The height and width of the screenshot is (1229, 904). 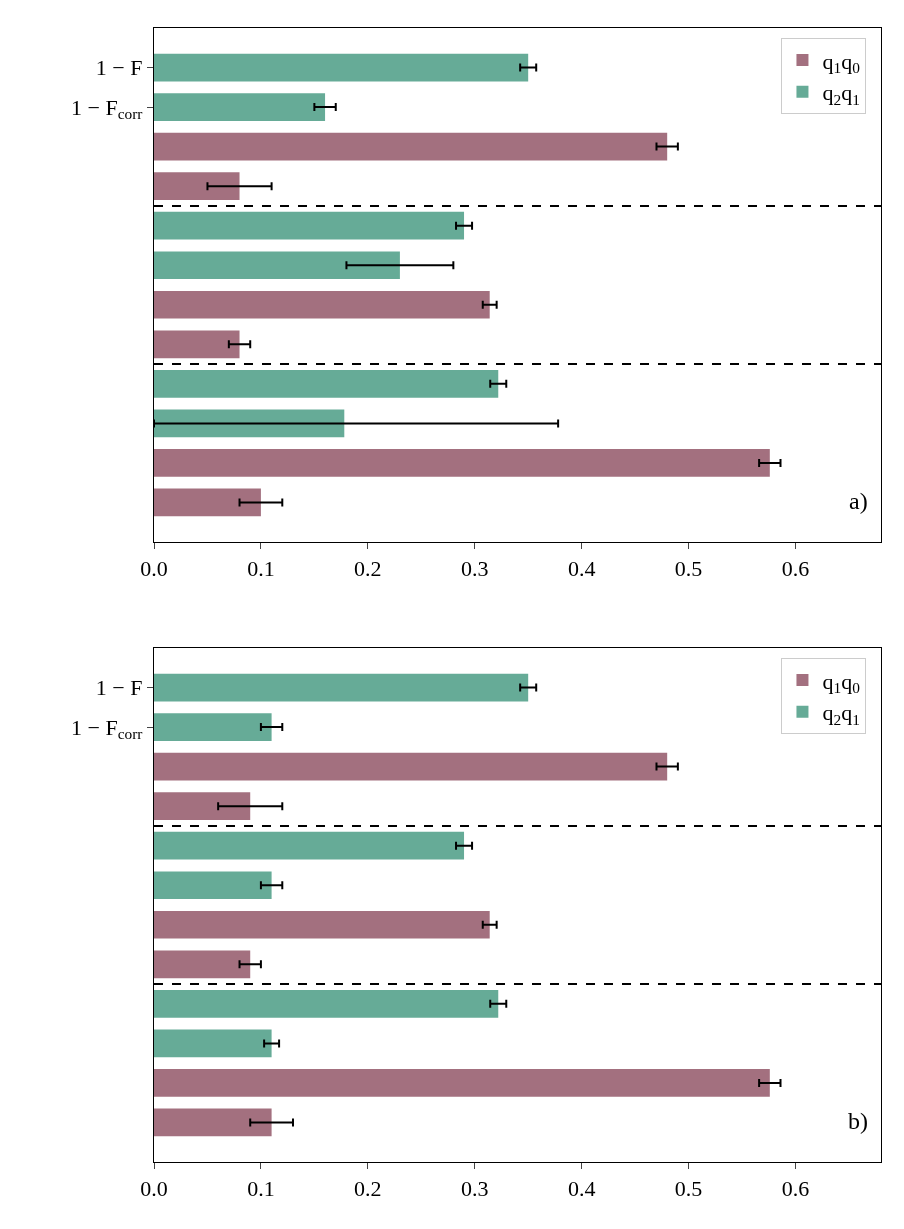 What do you see at coordinates (858, 501) in the screenshot?
I see `annotation: a)` at bounding box center [858, 501].